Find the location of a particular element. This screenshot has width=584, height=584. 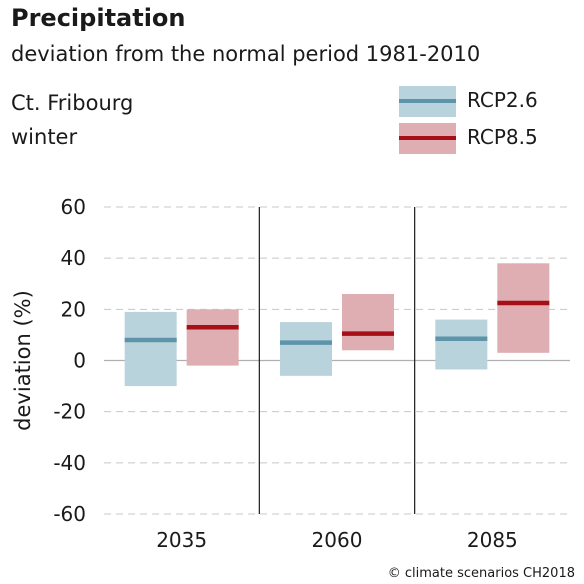

legend-line-rcp85 is located at coordinates (427, 138).